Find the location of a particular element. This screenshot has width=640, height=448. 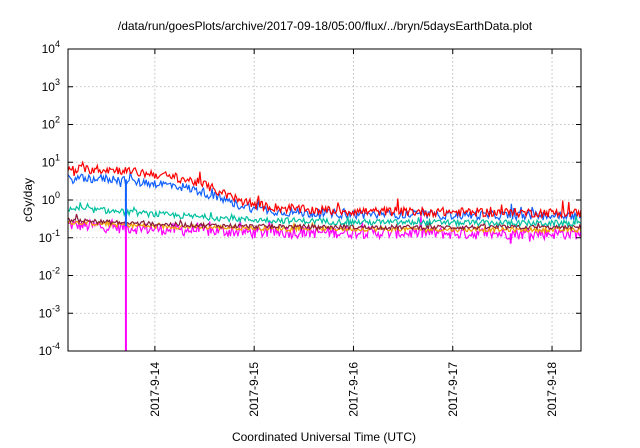

y-tick-label: 10⁻³ is located at coordinates (49, 311).